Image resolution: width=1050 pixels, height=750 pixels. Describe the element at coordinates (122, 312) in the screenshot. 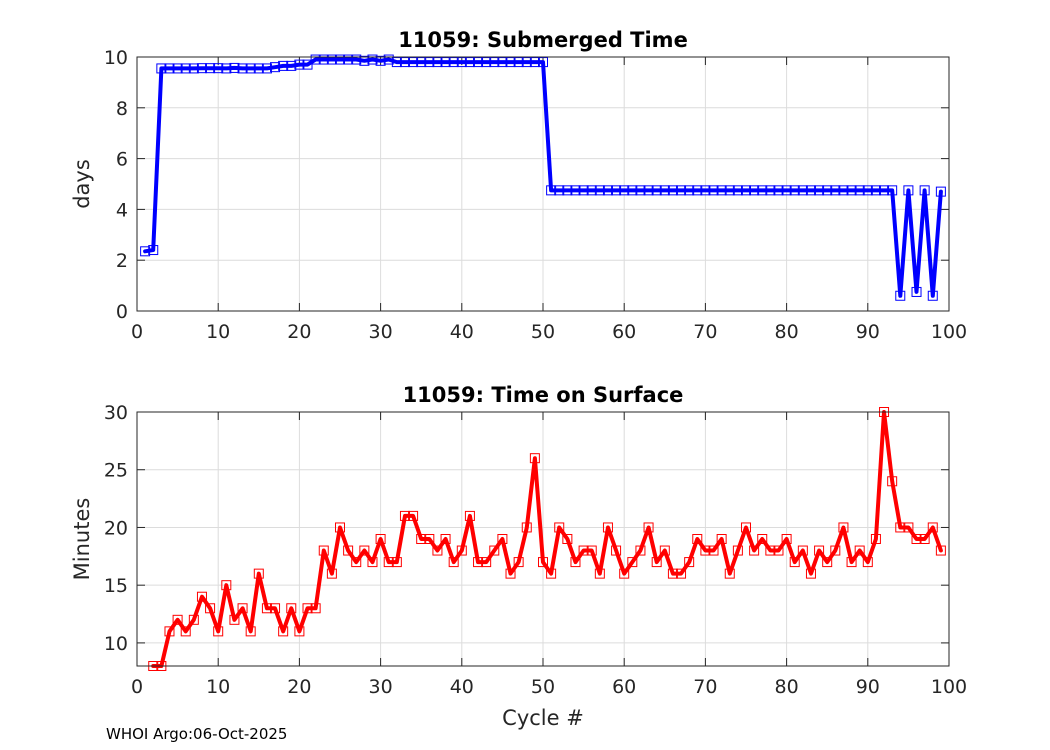

I see `y-tick-label: 0` at that location.